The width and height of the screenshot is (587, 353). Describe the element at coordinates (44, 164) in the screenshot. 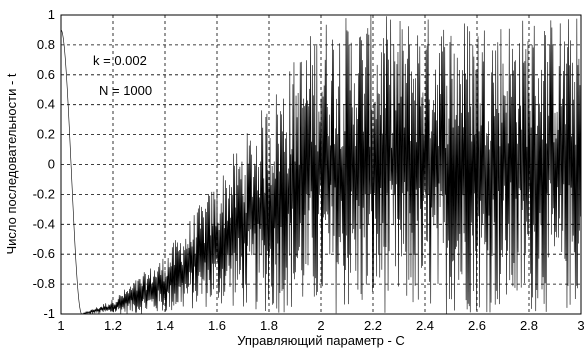

I see `y-axis-ticks: 1 0.8 0.6 0.4 0.2 0 -0.2 -0.4 -0.6 -0.8 -1` at that location.